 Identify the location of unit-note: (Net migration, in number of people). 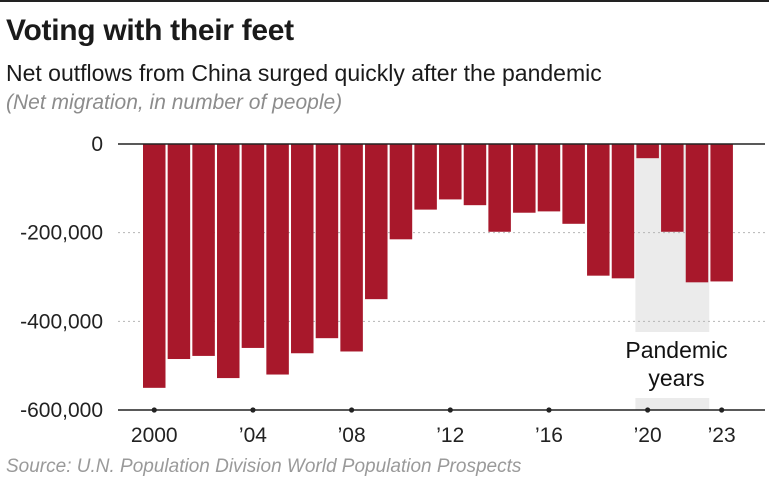
(174, 102).